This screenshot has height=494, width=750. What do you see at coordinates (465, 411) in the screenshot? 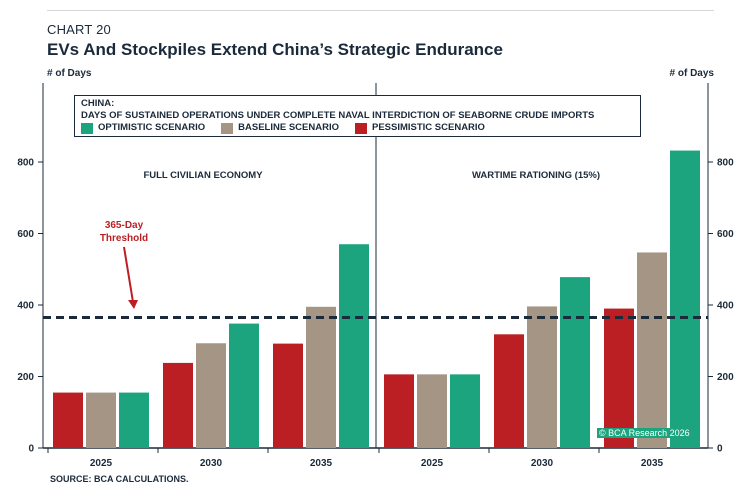
I see `bar-optimistic-2025-panel2` at bounding box center [465, 411].